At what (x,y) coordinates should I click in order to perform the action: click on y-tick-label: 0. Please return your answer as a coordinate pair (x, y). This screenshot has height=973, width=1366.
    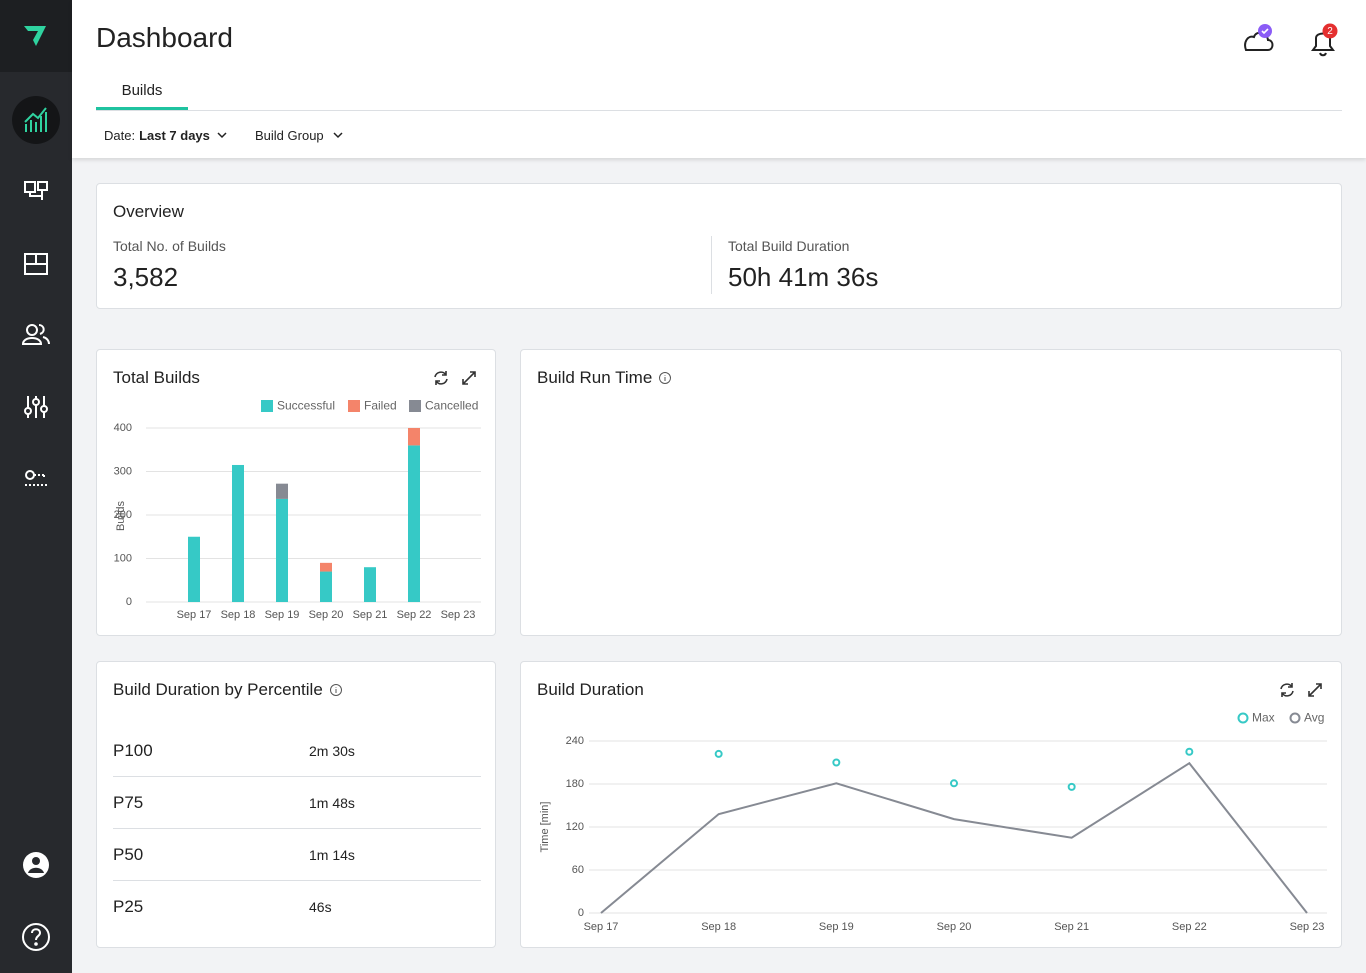
    Looking at the image, I should click on (581, 913).